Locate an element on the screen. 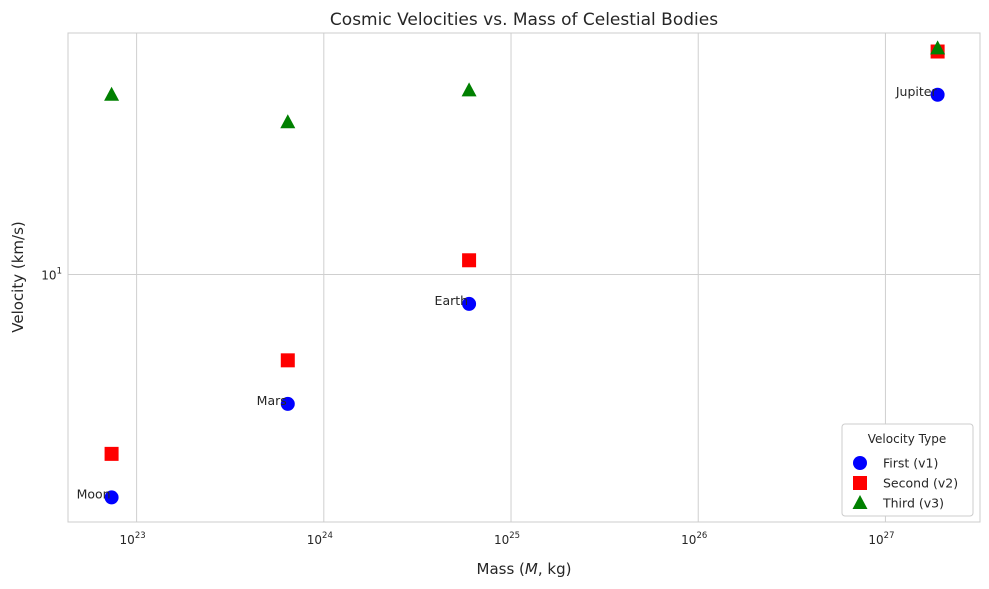  x-tick-label: 1027 is located at coordinates (881, 539).